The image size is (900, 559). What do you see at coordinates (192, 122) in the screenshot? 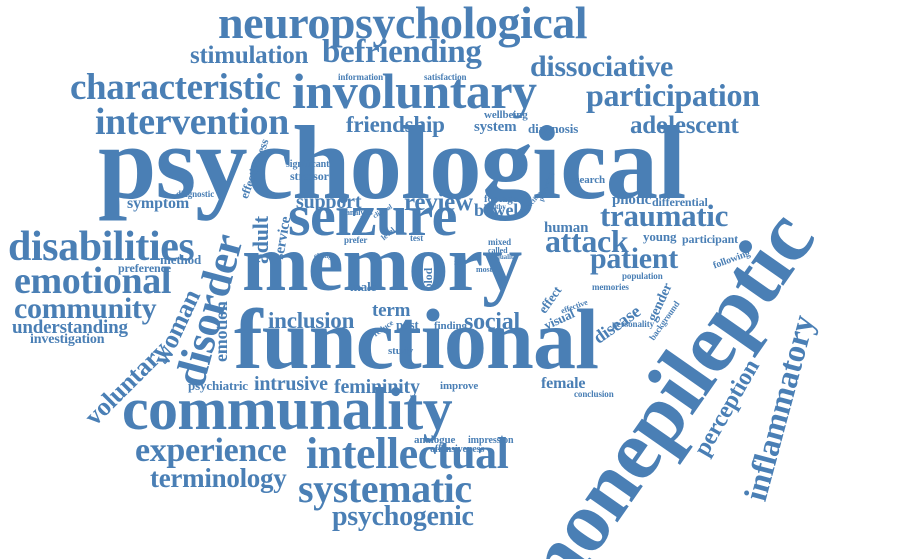
I see `word-intervention: intervention` at bounding box center [192, 122].